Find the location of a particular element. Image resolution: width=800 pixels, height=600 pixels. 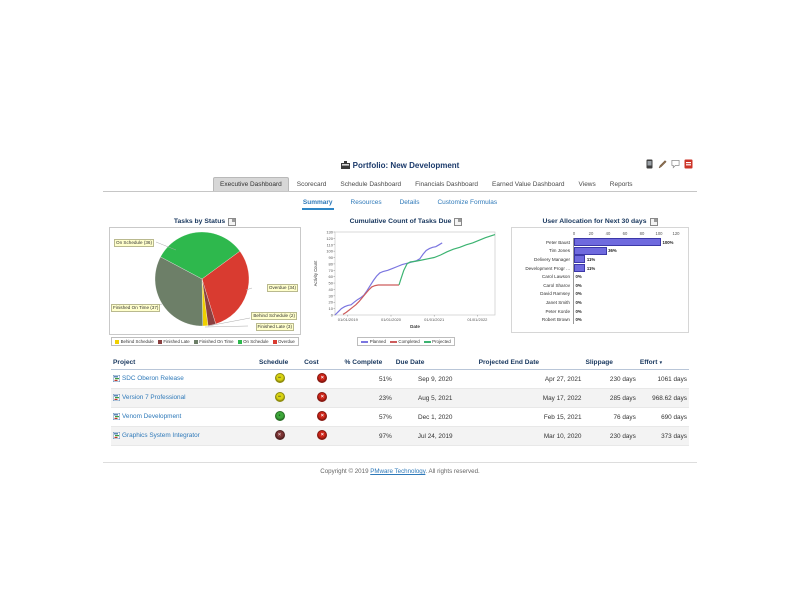

project-link-venom-development: Venom Development is located at coordinates (147, 416).